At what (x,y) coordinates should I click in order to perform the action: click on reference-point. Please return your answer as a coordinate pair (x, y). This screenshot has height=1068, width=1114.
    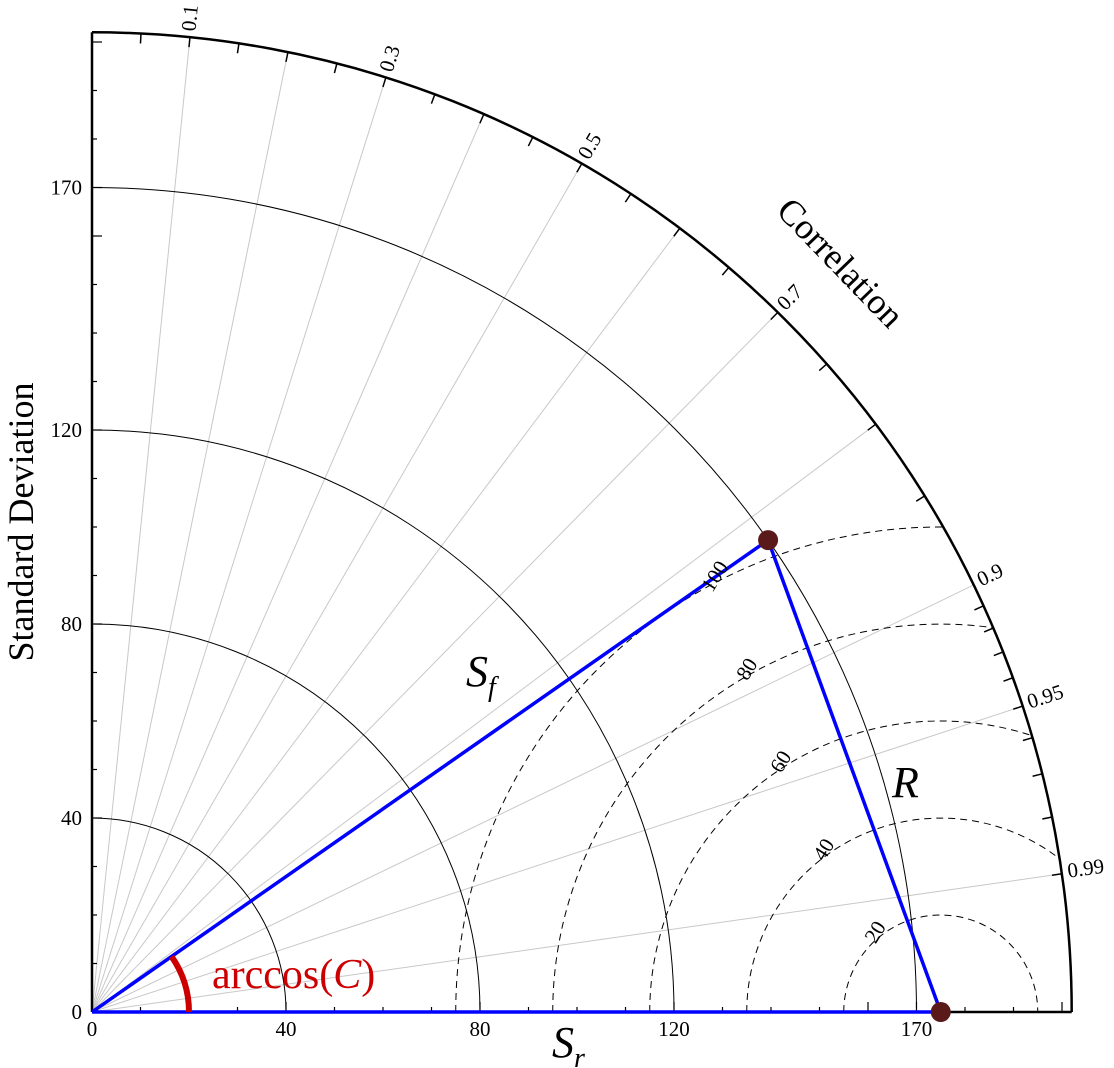
    Looking at the image, I should click on (940, 1012).